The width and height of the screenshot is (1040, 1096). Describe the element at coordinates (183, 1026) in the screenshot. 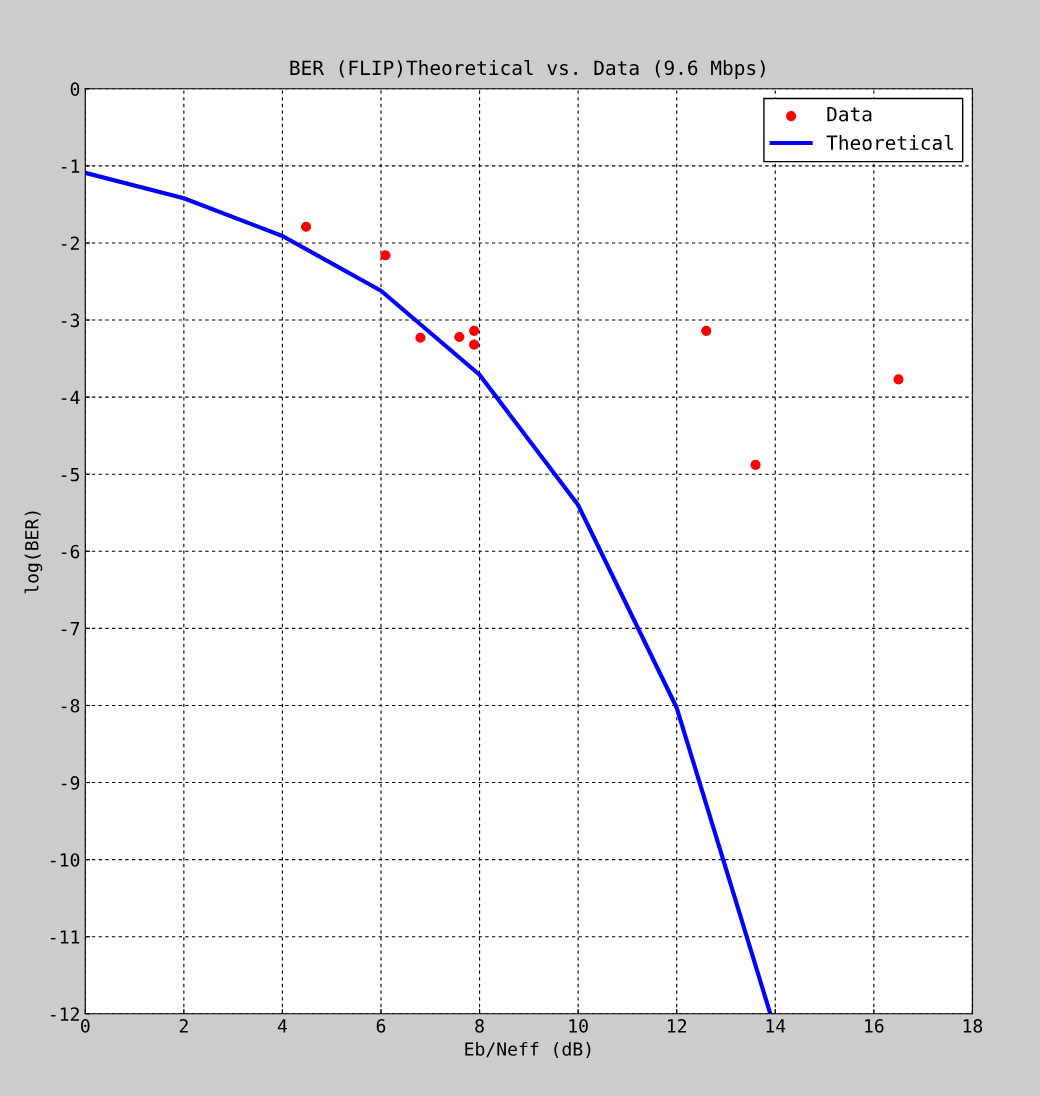

I see `x-tick-label: 2` at that location.